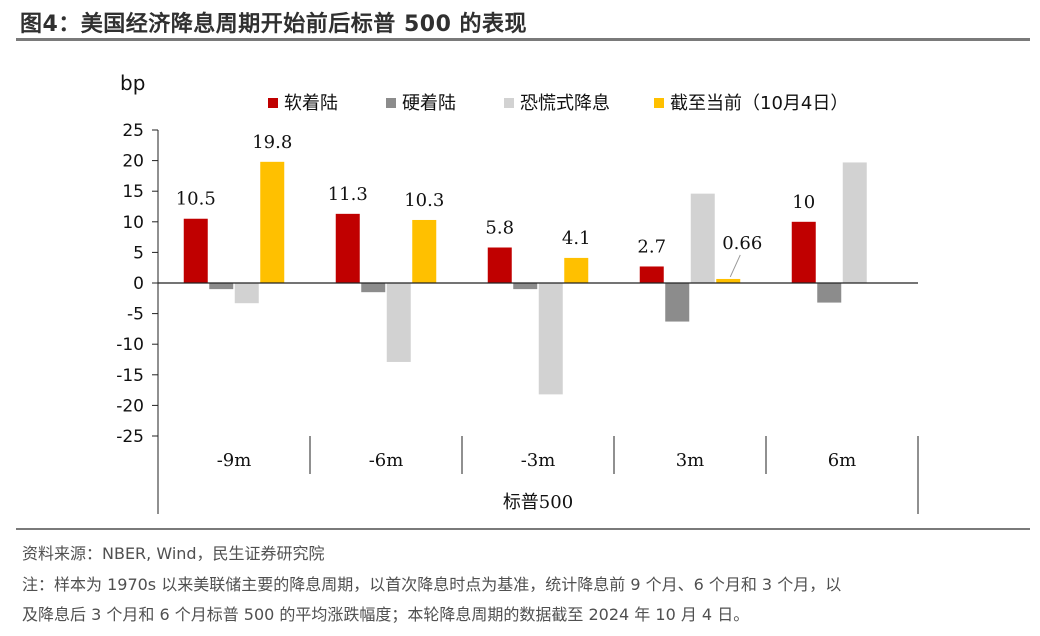 The image size is (1040, 636). I want to click on legend-label: 截至当前（10月4日）, so click(759, 103).